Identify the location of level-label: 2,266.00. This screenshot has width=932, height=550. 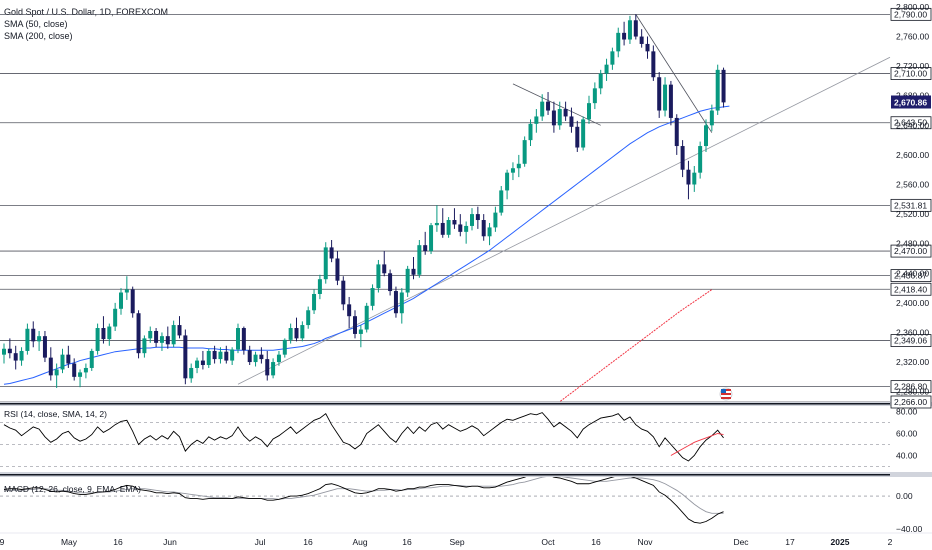
(910, 402).